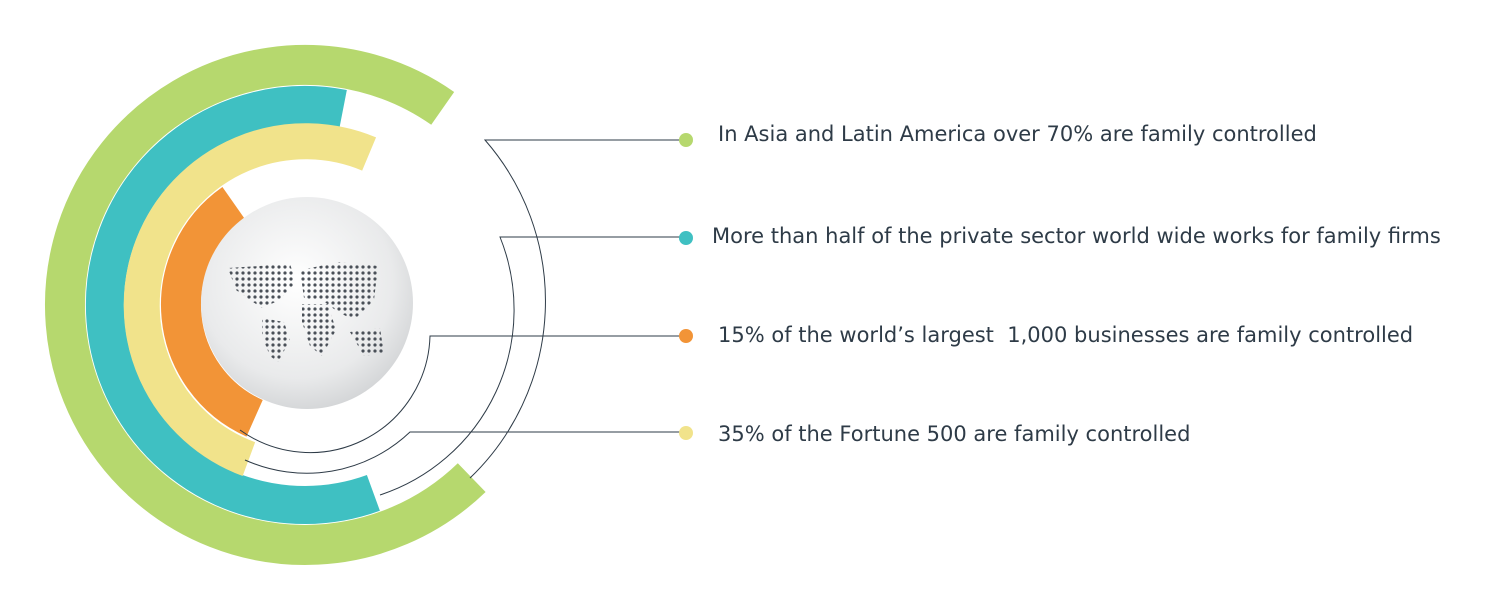  What do you see at coordinates (306, 312) in the screenshot?
I see `world-map` at bounding box center [306, 312].